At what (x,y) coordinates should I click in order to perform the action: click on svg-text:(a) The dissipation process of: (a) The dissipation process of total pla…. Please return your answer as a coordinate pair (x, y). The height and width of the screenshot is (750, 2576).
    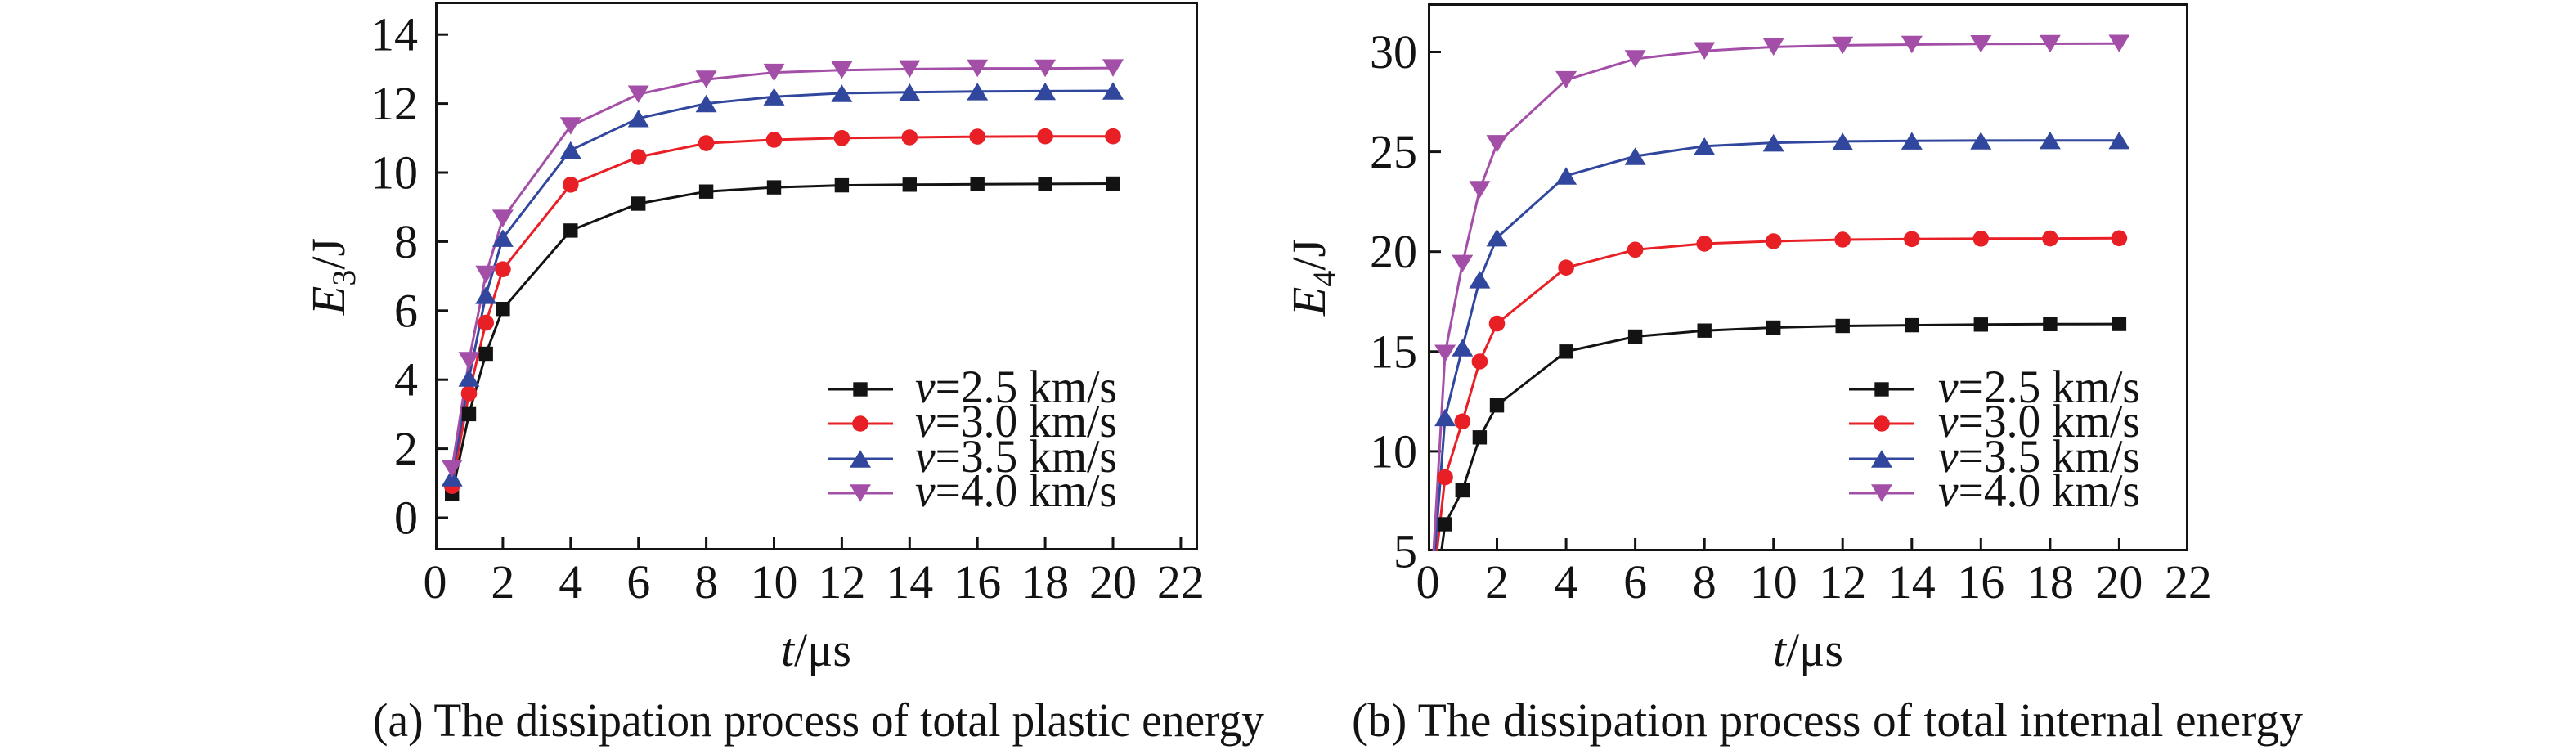
    Looking at the image, I should click on (818, 720).